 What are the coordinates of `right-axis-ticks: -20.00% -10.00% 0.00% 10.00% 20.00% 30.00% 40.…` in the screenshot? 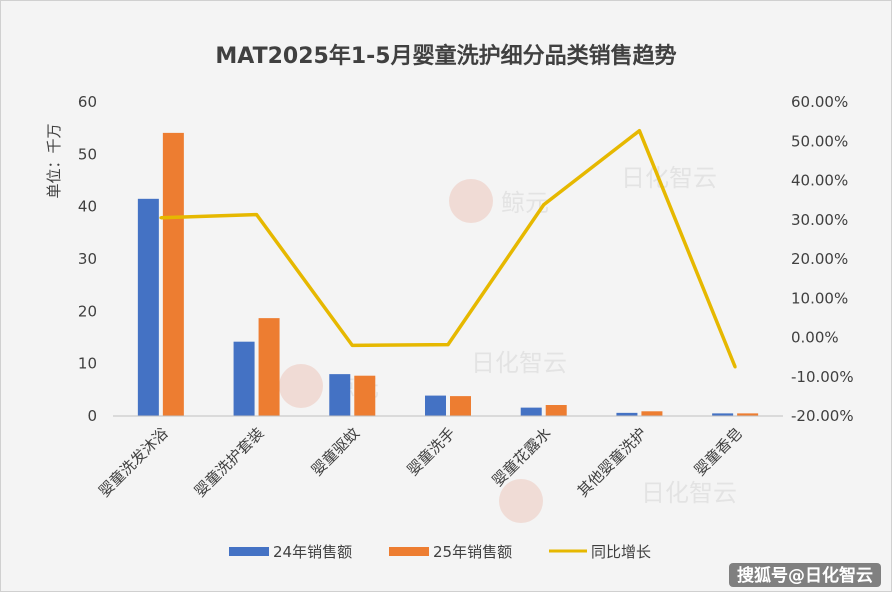 It's located at (822, 259).